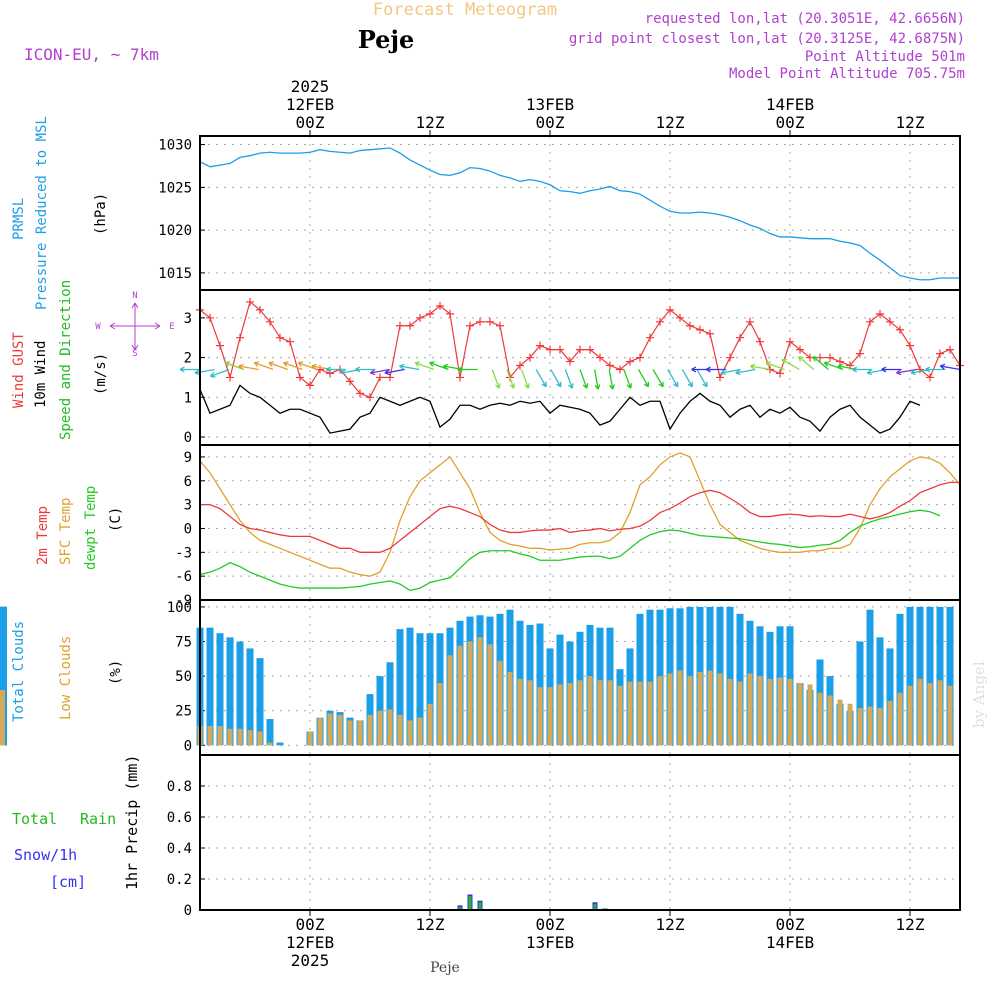 The height and width of the screenshot is (1000, 1000). What do you see at coordinates (580, 517) in the screenshot?
I see `t2m-line` at bounding box center [580, 517].